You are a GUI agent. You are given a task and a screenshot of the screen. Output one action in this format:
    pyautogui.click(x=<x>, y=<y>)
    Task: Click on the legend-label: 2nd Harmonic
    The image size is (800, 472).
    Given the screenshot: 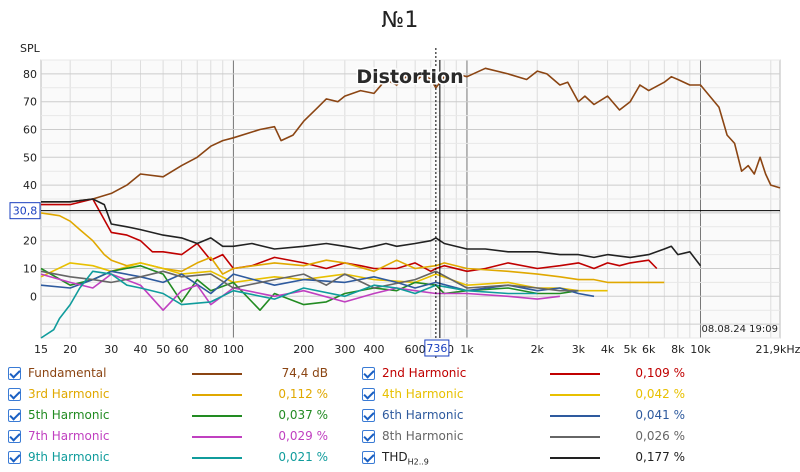 What is the action you would take?
    pyautogui.click(x=424, y=373)
    